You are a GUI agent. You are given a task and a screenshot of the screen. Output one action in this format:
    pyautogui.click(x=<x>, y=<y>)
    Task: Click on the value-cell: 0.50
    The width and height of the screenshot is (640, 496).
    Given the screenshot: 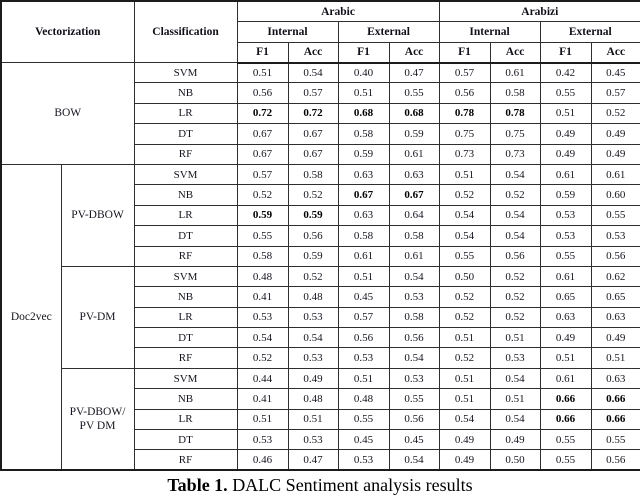 What is the action you would take?
    pyautogui.click(x=464, y=276)
    